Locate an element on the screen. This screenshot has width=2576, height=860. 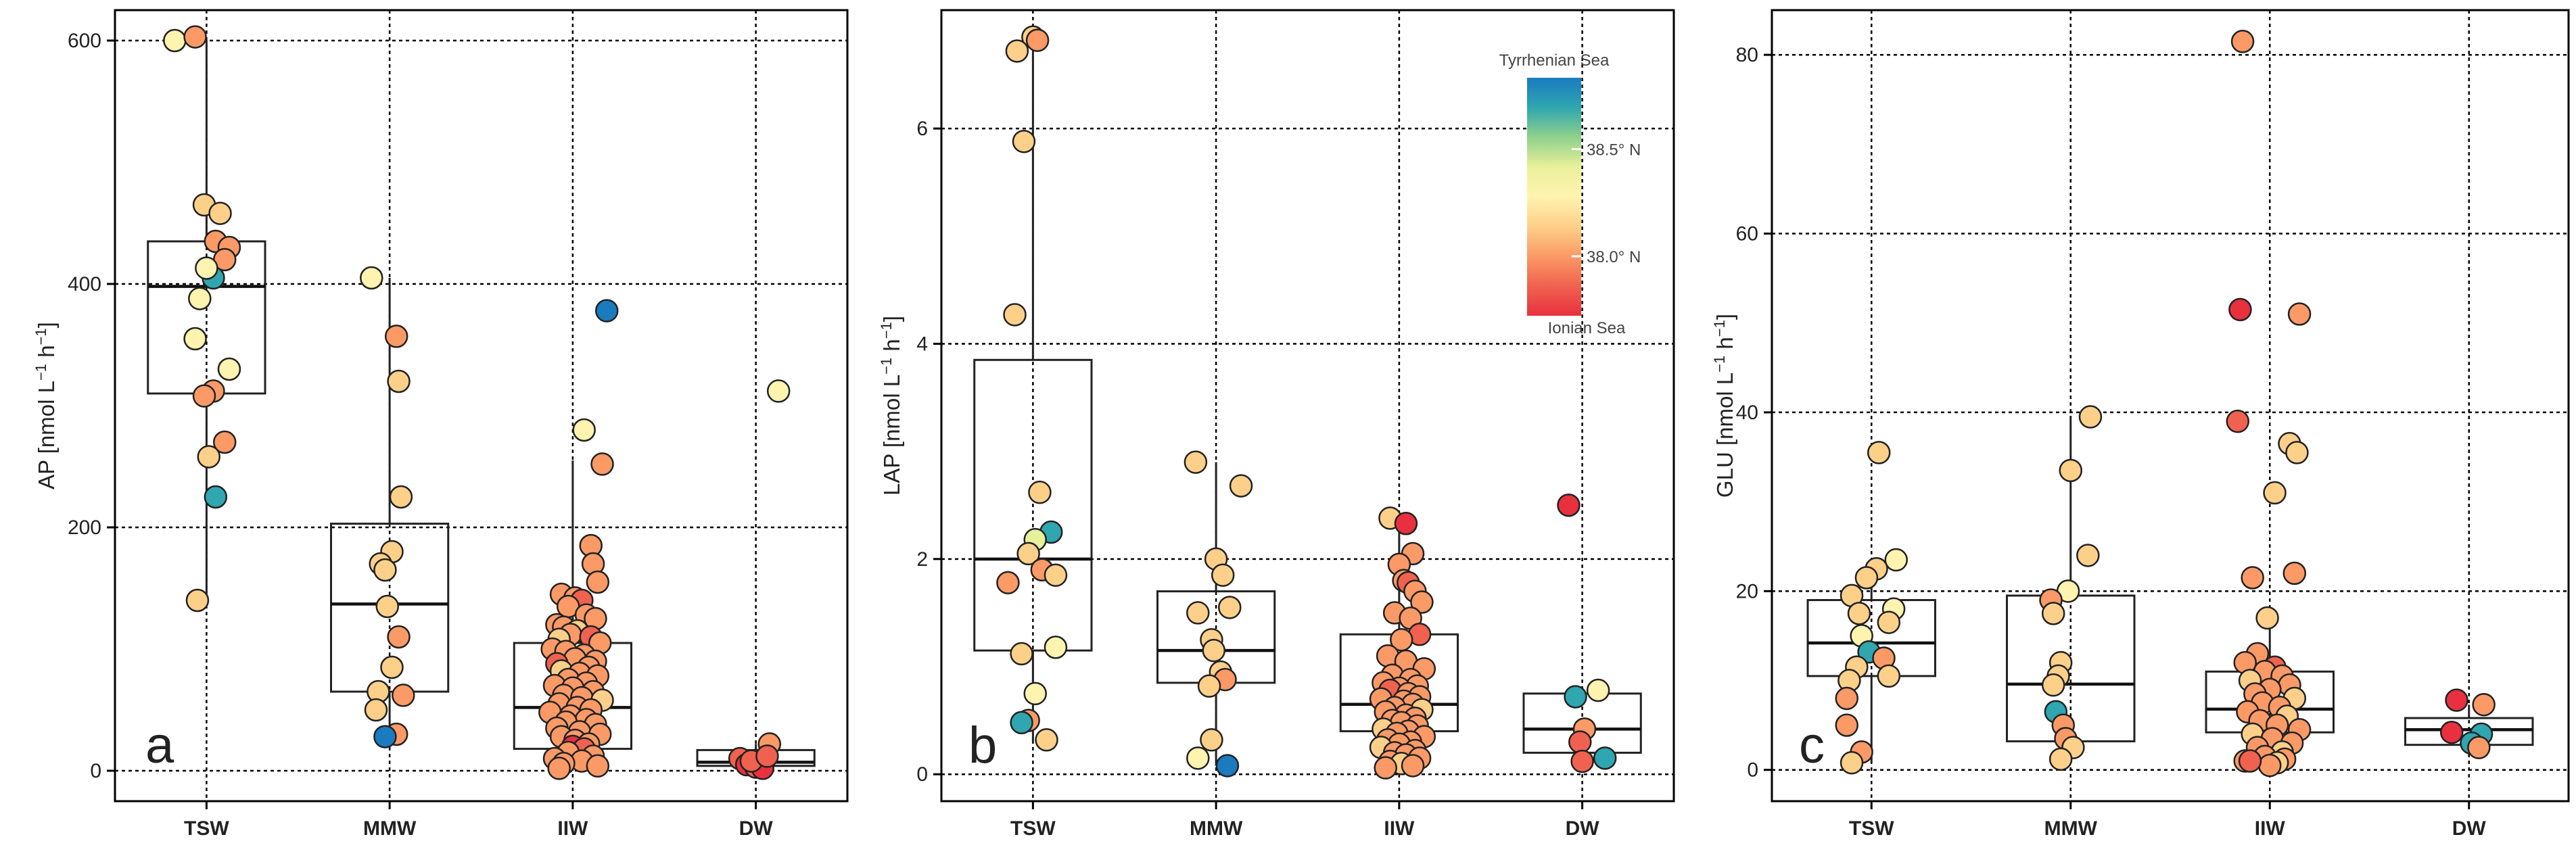
legend-title-bottom: Ionian Sea is located at coordinates (1587, 328).